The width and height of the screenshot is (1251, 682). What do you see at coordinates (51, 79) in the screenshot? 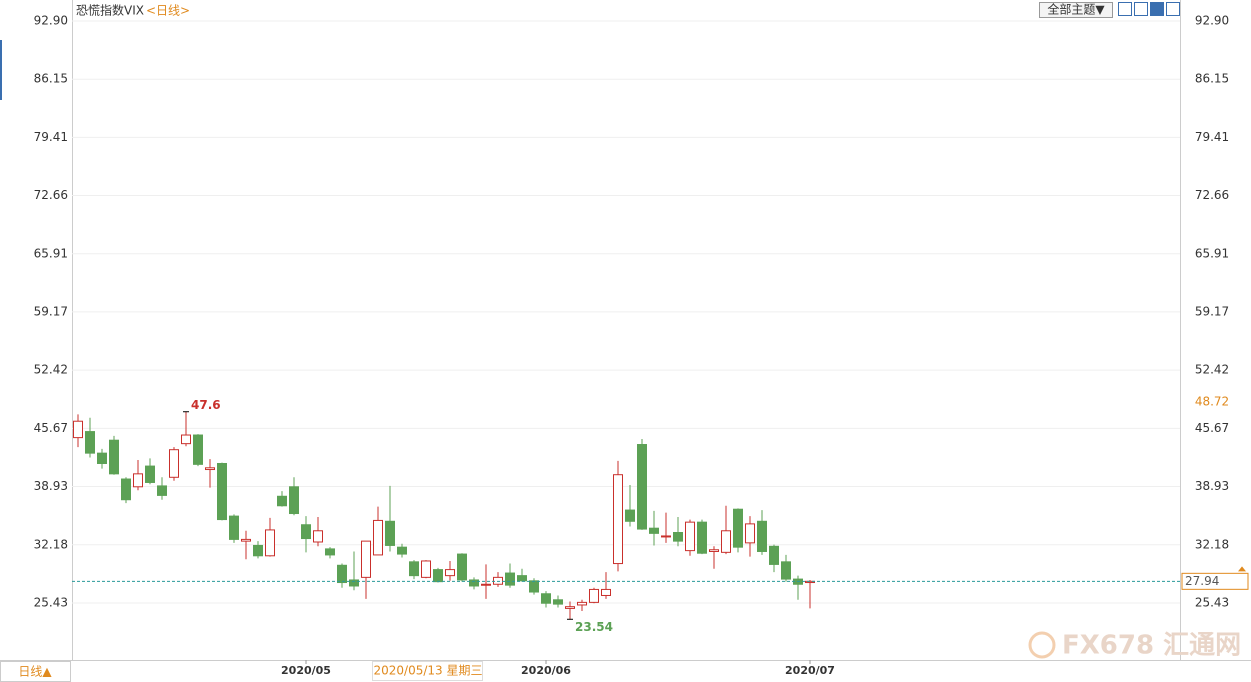
I see `y-tick-label: 86.15` at bounding box center [51, 79].